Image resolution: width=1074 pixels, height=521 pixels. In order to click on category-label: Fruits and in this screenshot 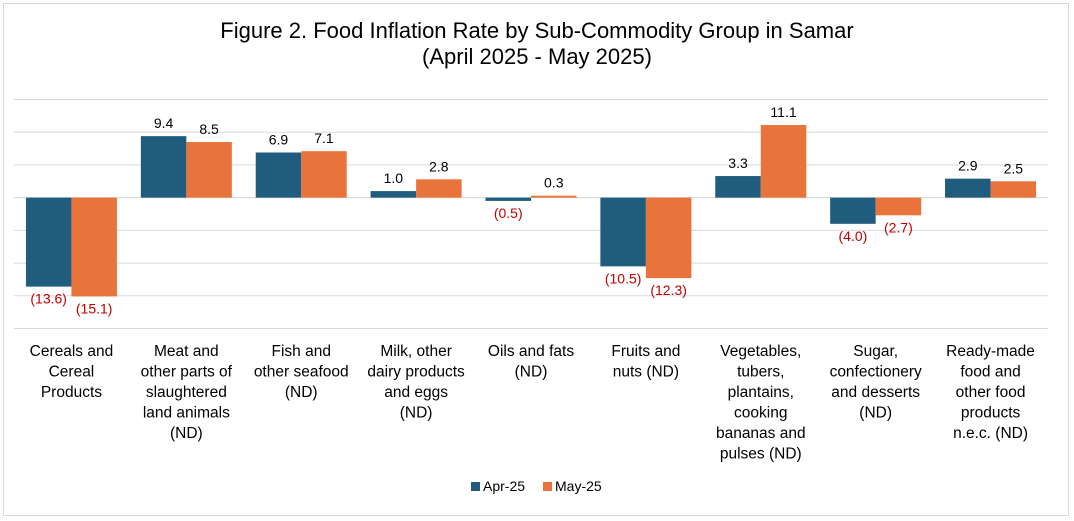, I will do `click(645, 351)`.